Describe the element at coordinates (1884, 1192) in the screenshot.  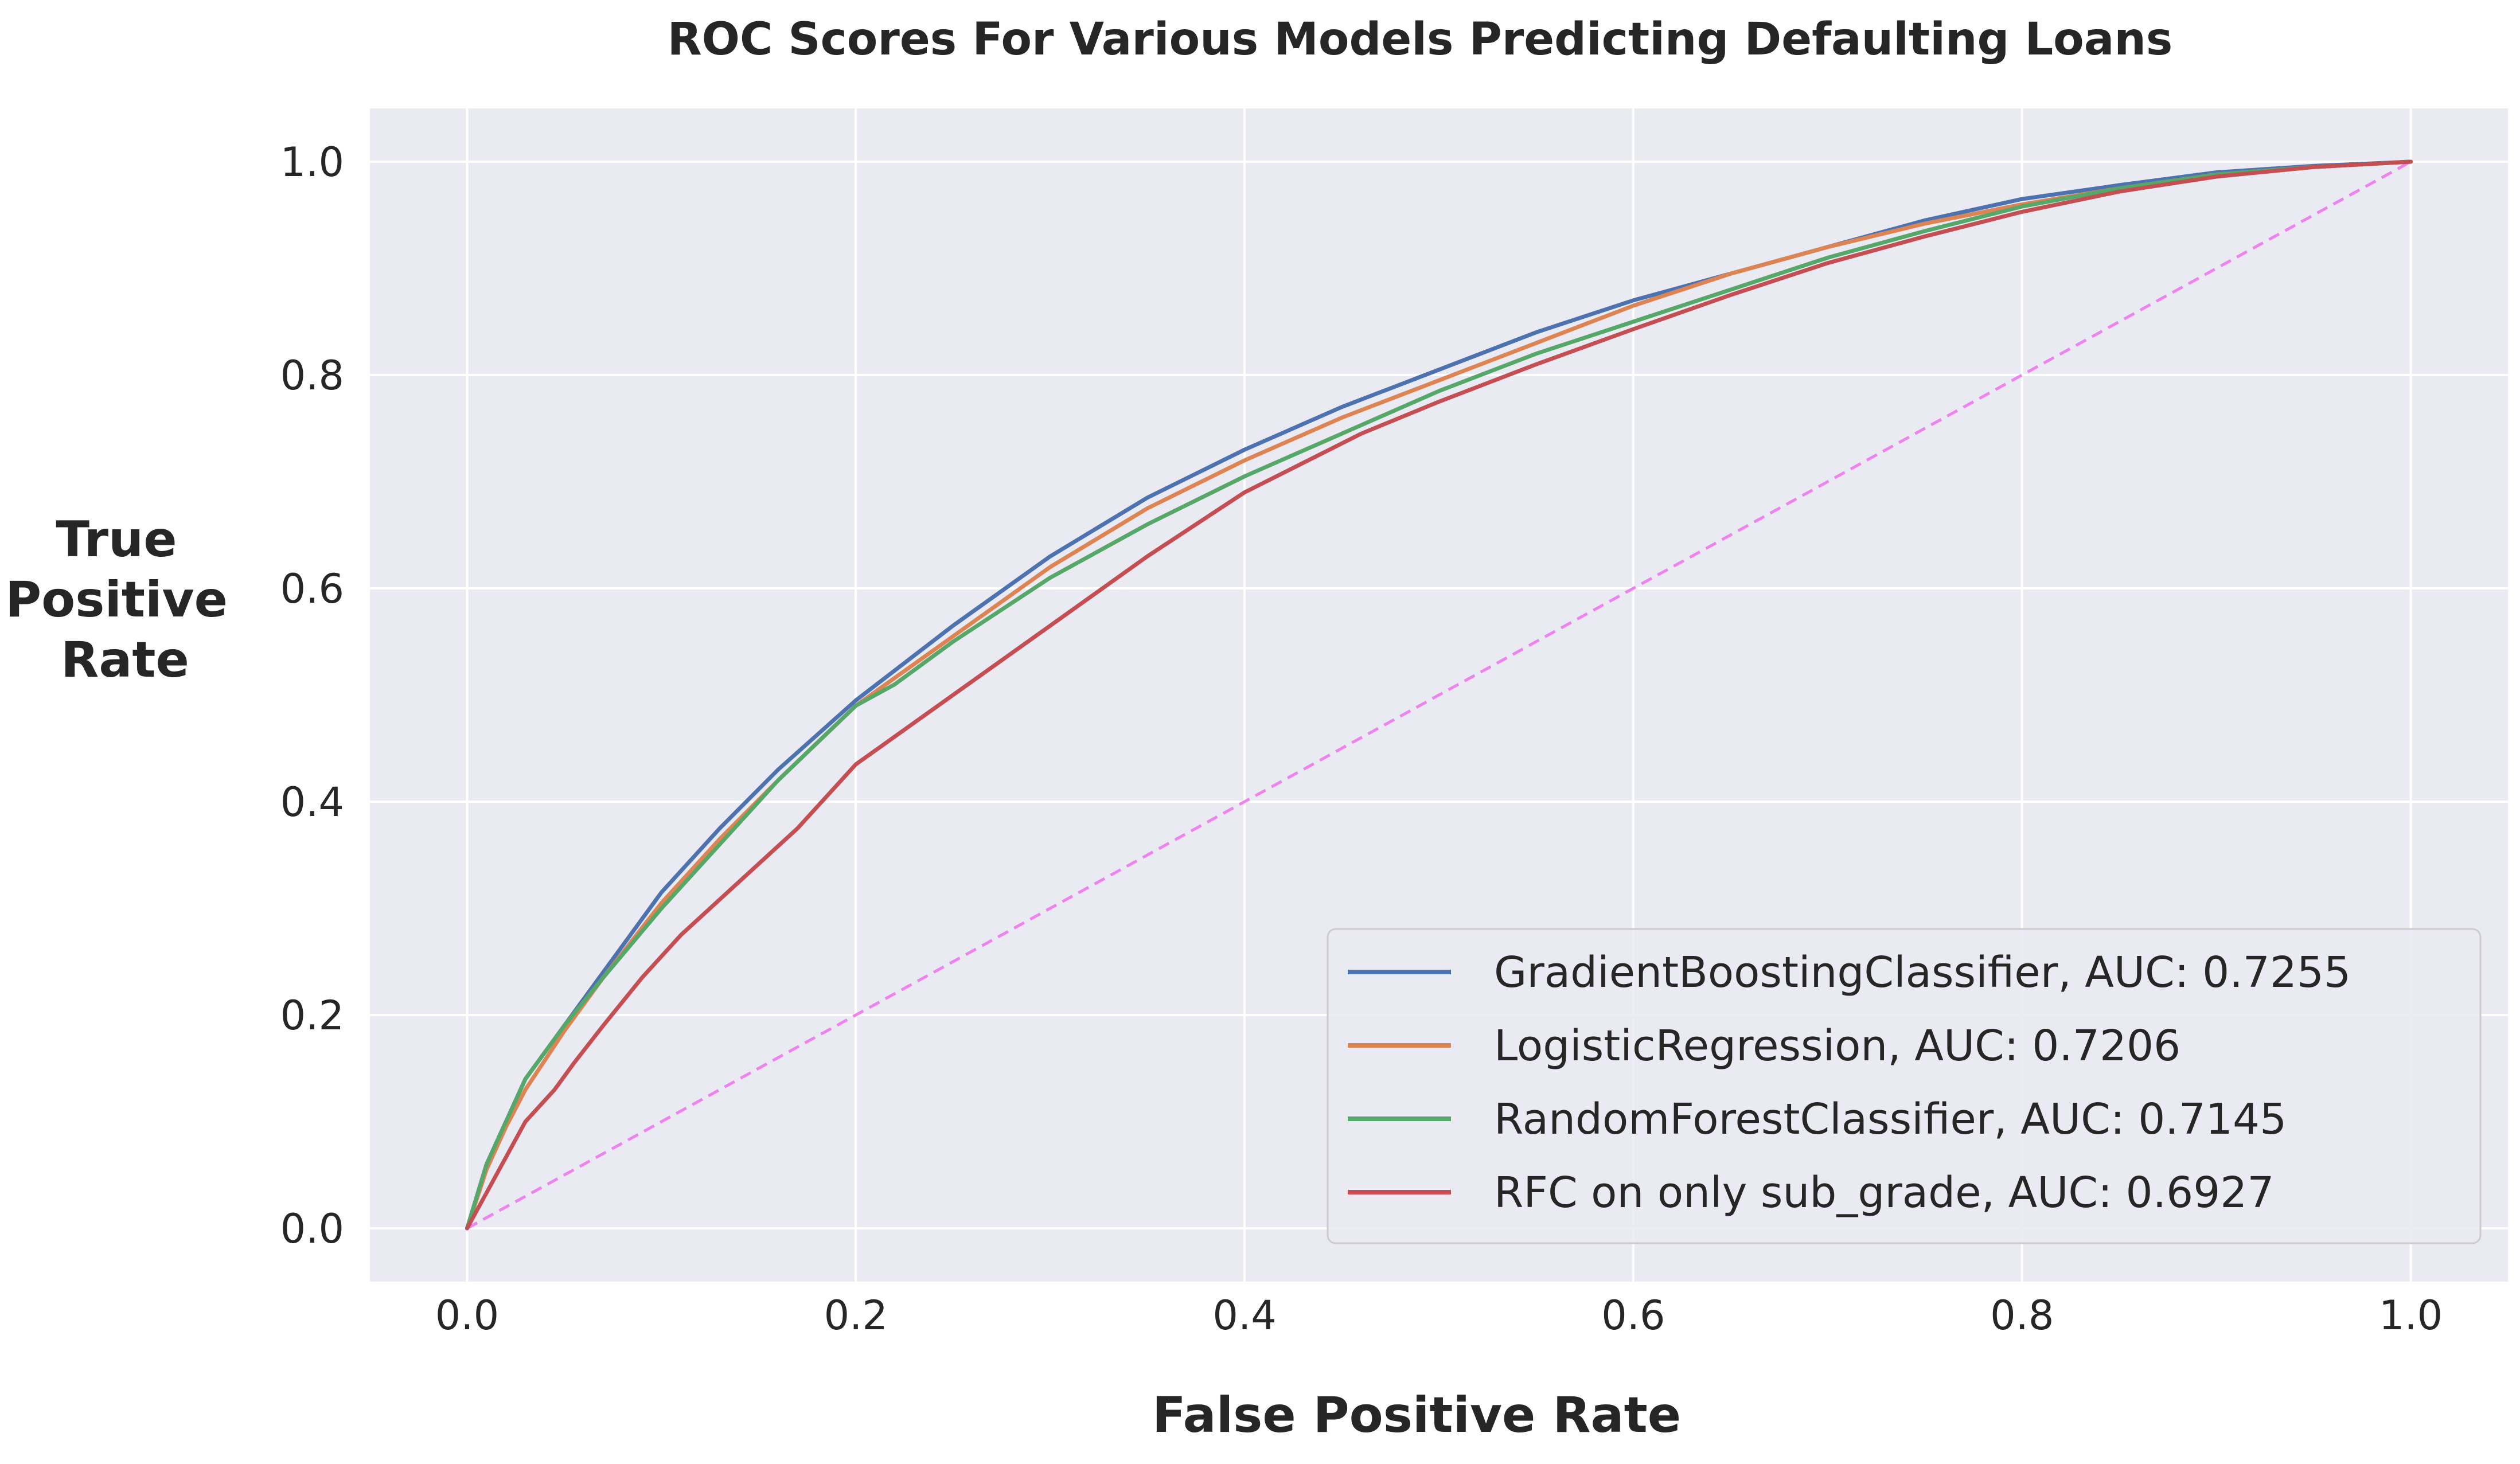
I see `legend-label-3: RFC on only sub_grade, AUC: 0.6927` at that location.